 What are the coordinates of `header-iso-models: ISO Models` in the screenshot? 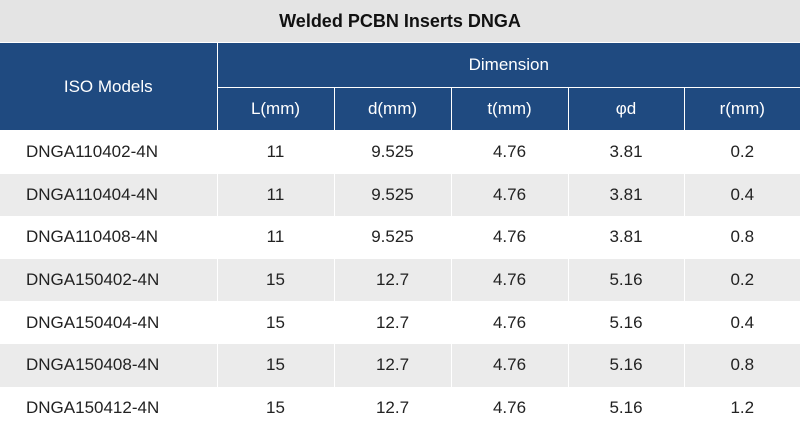 It's located at (109, 86).